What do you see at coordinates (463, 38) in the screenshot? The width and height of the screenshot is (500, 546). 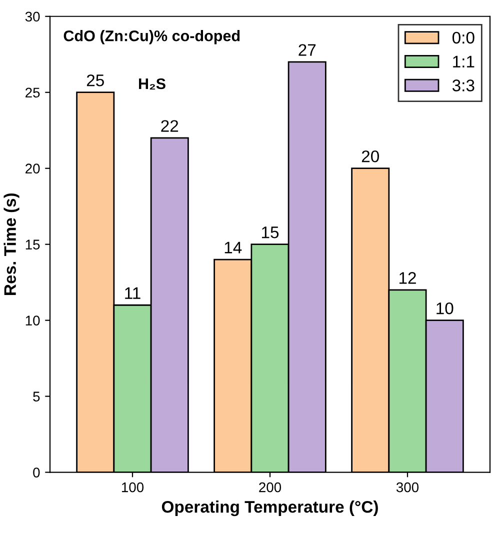 I see `legend-label: 0:0` at bounding box center [463, 38].